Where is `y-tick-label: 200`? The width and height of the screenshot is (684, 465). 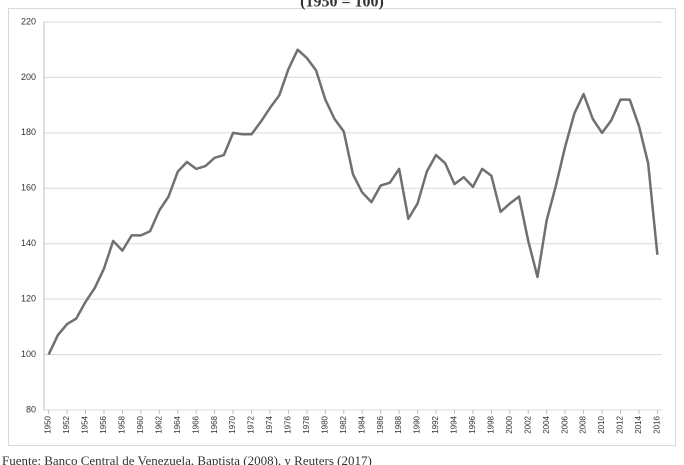
y-tick-label: 200 is located at coordinates (28, 77).